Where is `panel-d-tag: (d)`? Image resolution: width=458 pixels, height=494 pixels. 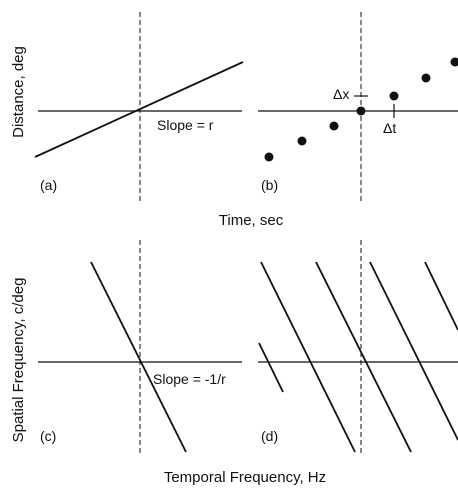
panel-d-tag: (d) is located at coordinates (269, 436).